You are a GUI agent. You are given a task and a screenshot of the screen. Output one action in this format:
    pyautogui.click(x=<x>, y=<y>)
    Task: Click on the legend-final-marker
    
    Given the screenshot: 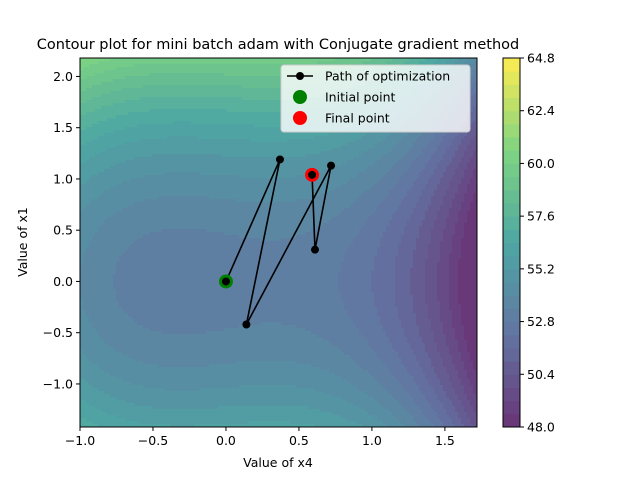 What is the action you would take?
    pyautogui.click(x=300, y=118)
    